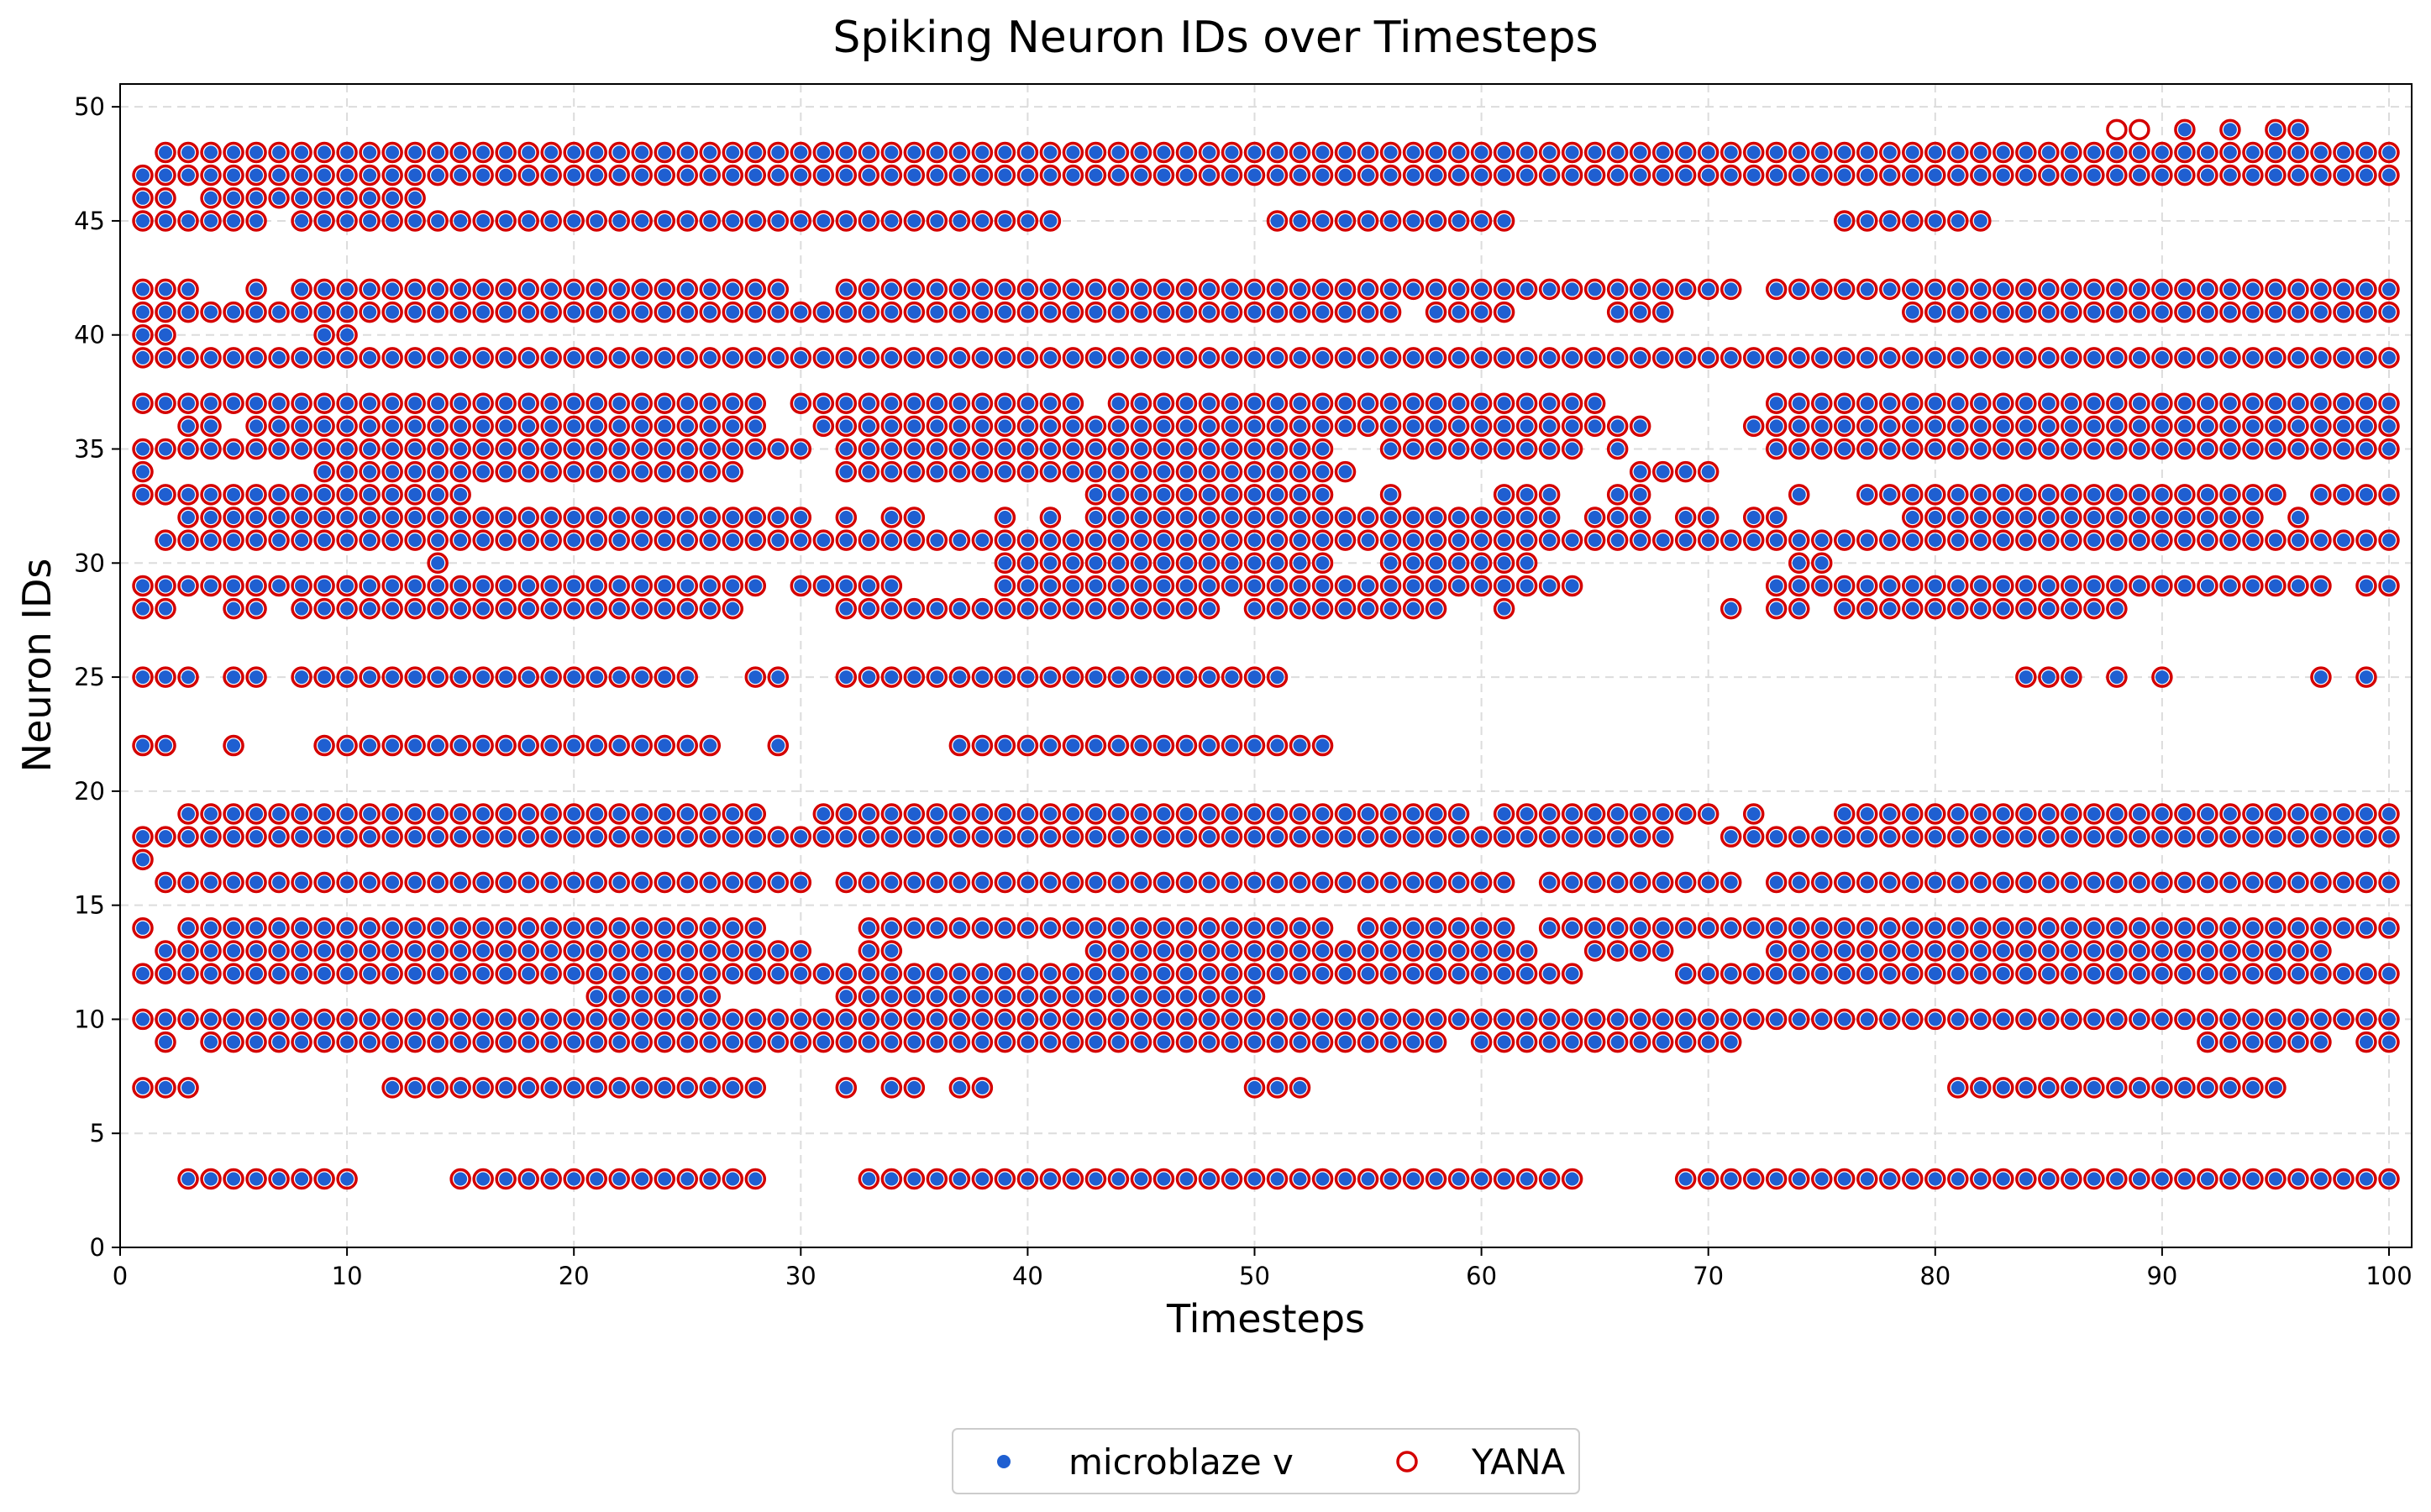  Describe the element at coordinates (89, 335) in the screenshot. I see `y-tick-label: 40` at that location.